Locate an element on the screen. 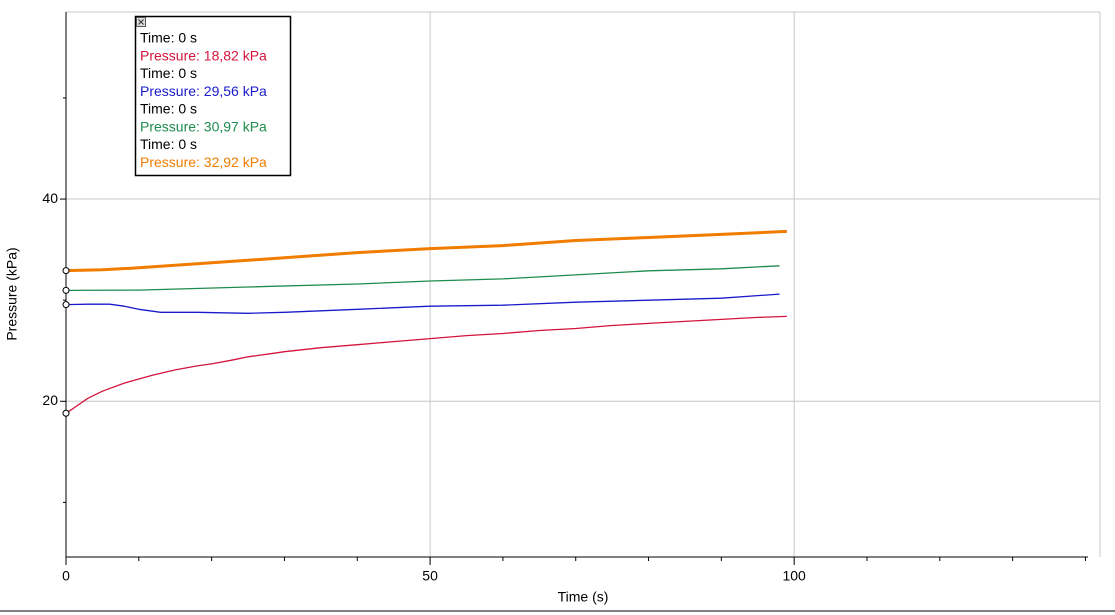 The image size is (1115, 615). x-tick-label: 0 is located at coordinates (66, 576).